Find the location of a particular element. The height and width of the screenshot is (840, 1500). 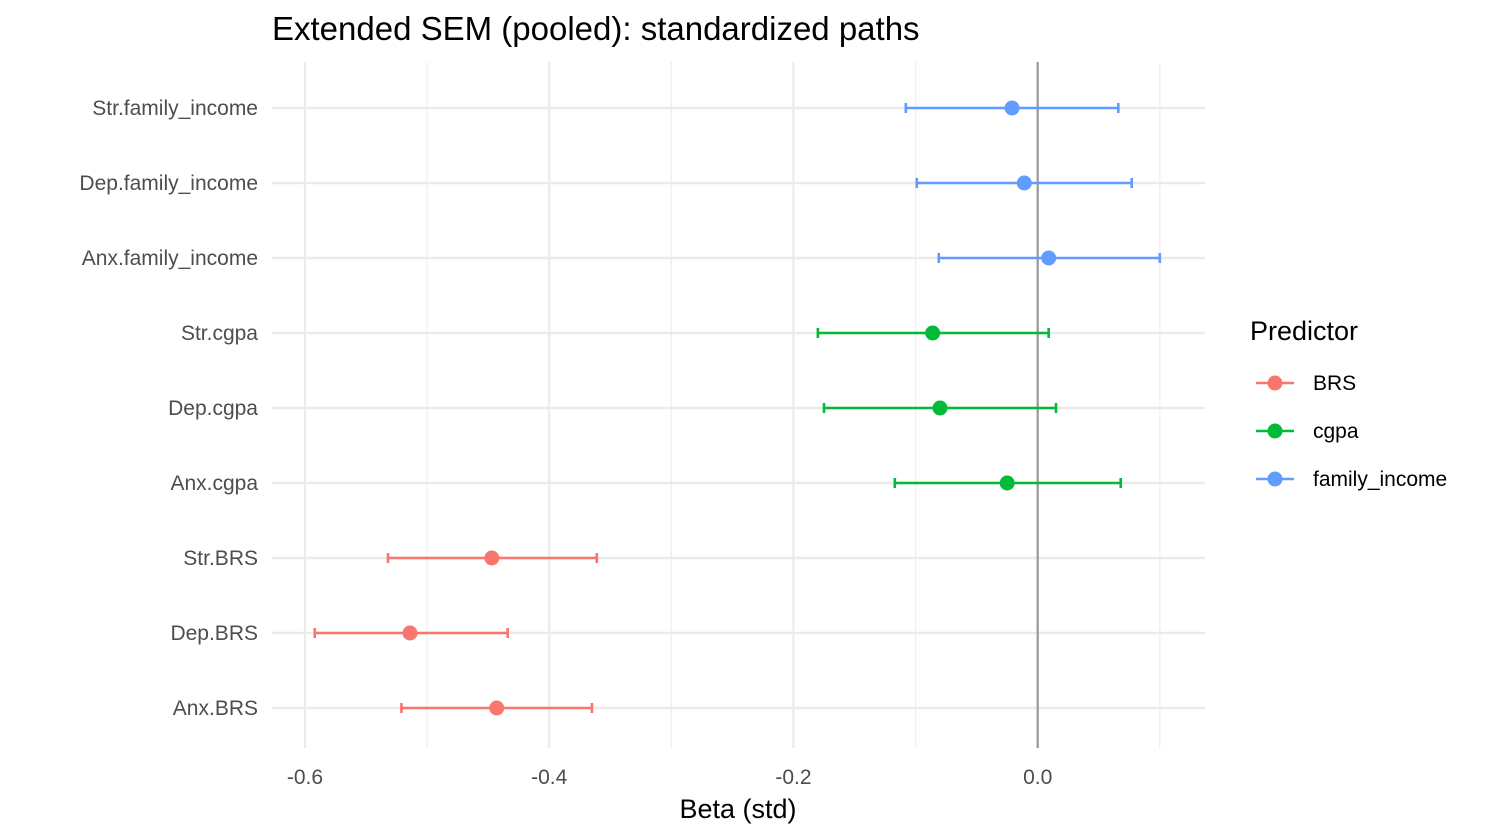

estimate-Str.family_income is located at coordinates (1012, 108).